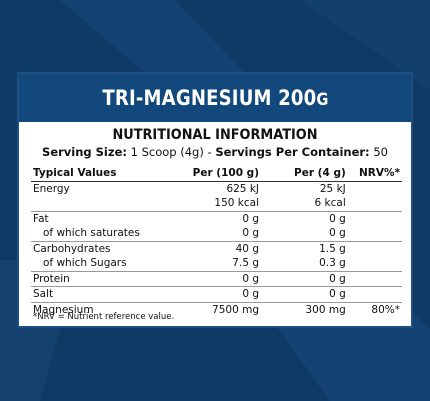 This screenshot has height=401, width=430. Describe the element at coordinates (105, 309) in the screenshot. I see `row-label: Magnesium` at that location.